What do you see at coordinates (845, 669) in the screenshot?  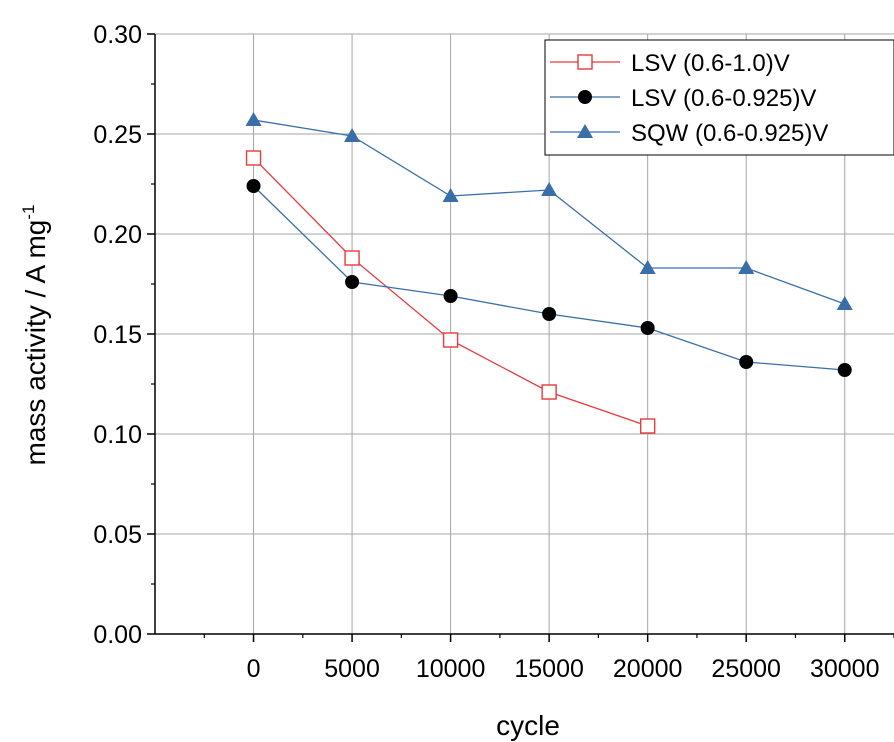 I see `x-tick-label-6: 30000` at bounding box center [845, 669].